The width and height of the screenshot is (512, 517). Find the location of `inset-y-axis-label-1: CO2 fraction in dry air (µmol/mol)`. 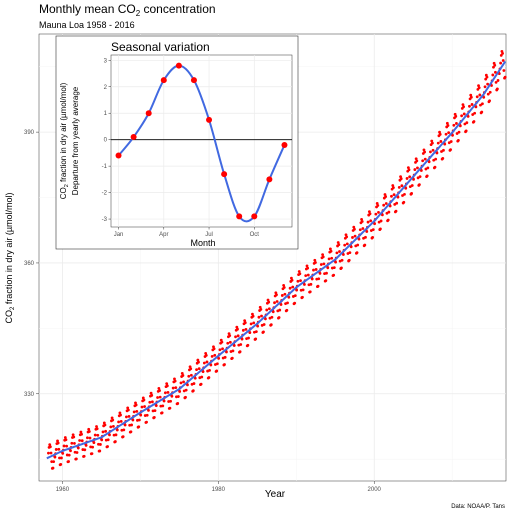

inset-y-axis-label-1: CO2 fraction in dry air (µmol/mol) is located at coordinates (64, 140).